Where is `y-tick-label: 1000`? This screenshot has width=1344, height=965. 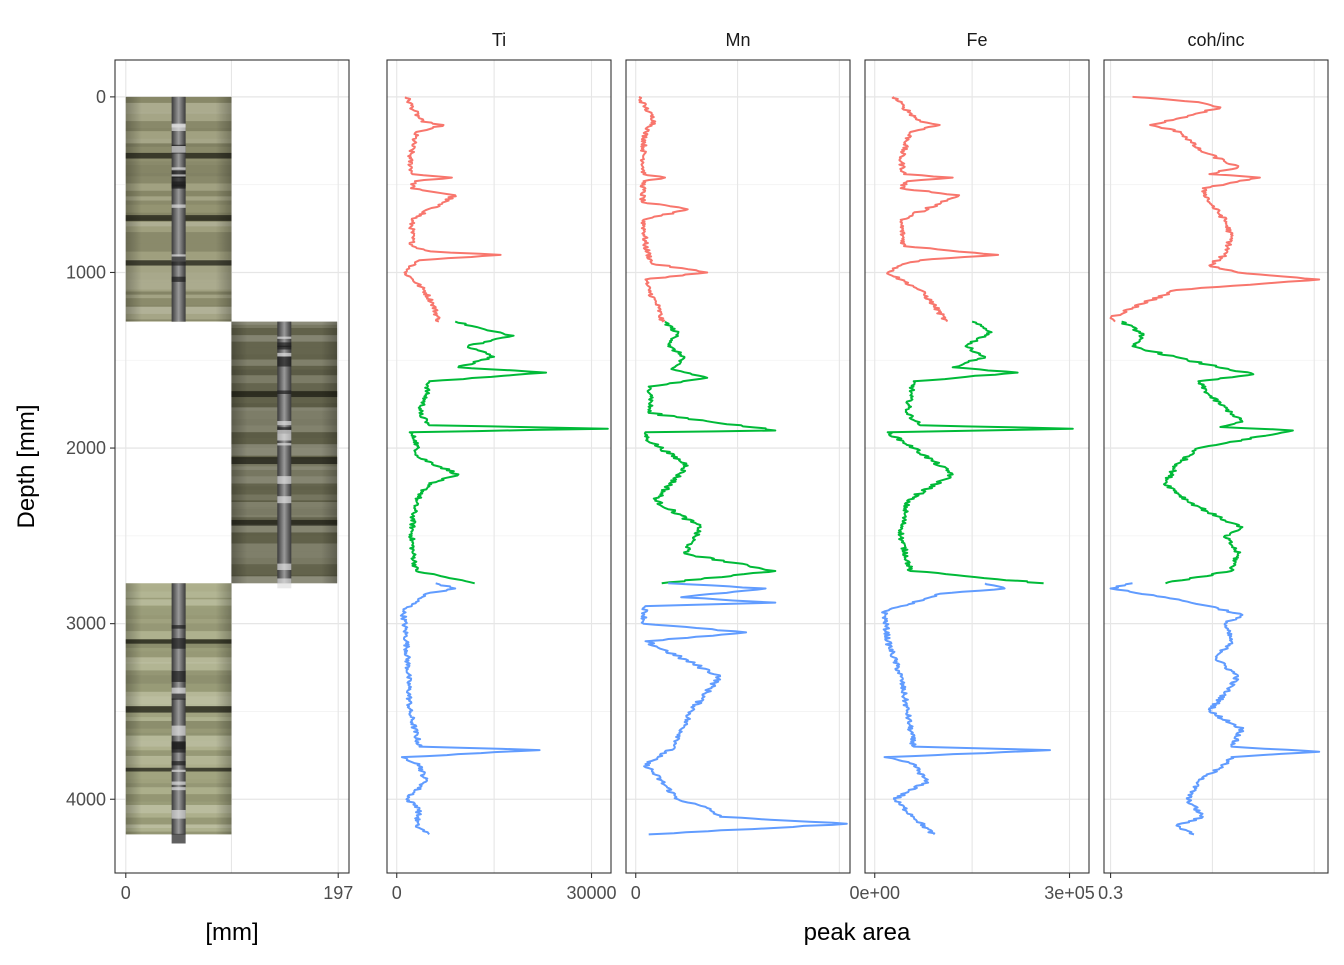 y-tick-label: 1000 is located at coordinates (86, 272).